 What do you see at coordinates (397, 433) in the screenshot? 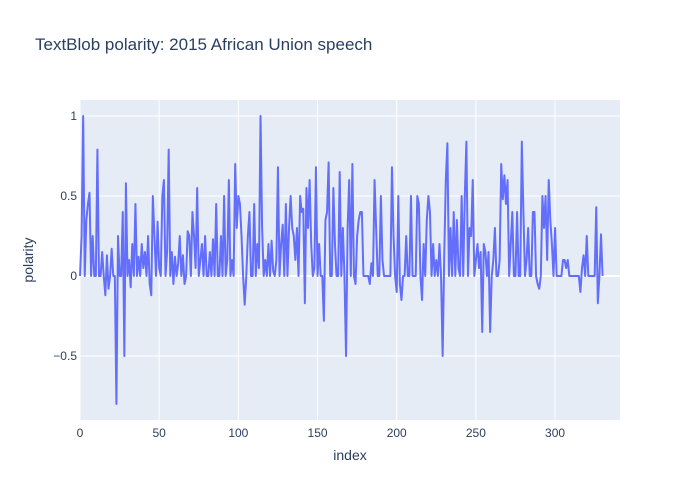
I see `x-tick-label: 200` at bounding box center [397, 433].